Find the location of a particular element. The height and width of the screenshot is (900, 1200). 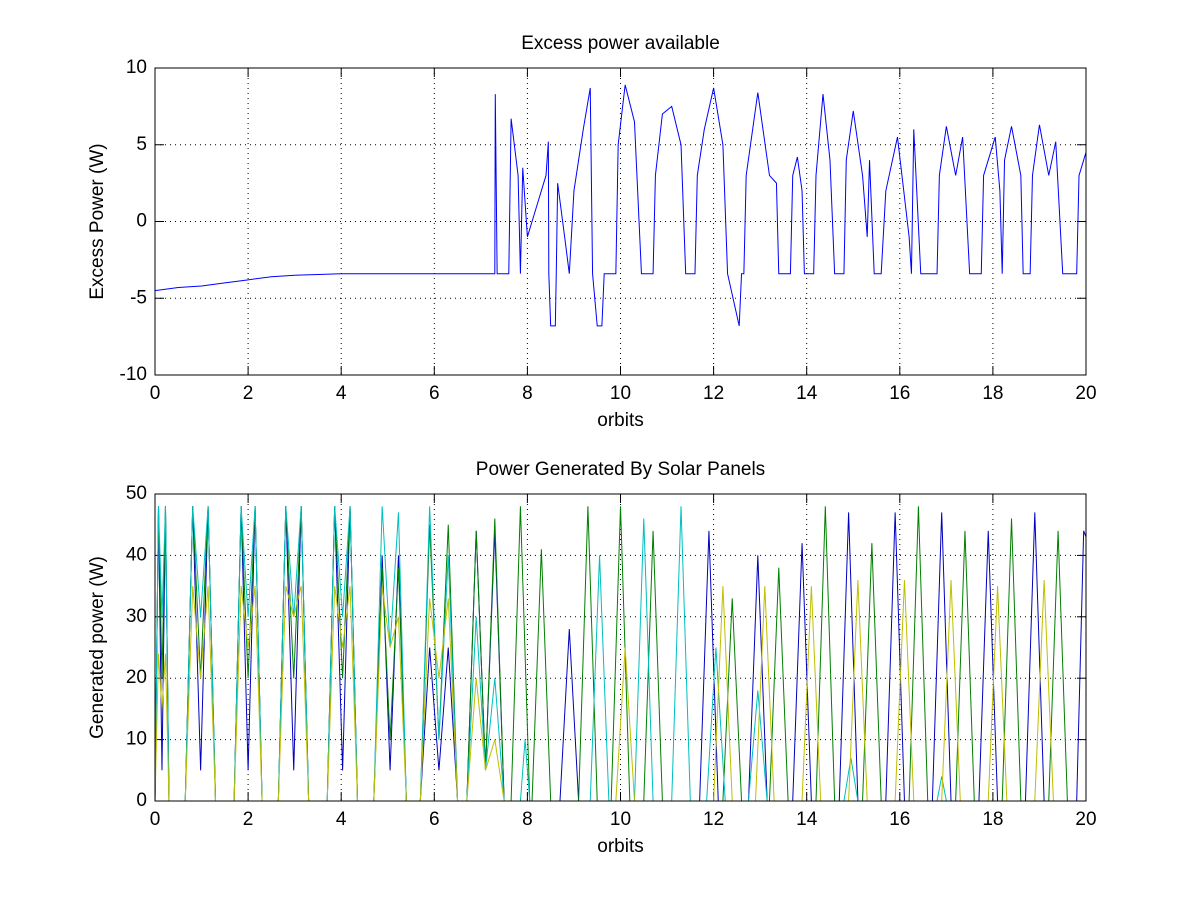

y-axis-label: Excess Power (W) is located at coordinates (97, 221).